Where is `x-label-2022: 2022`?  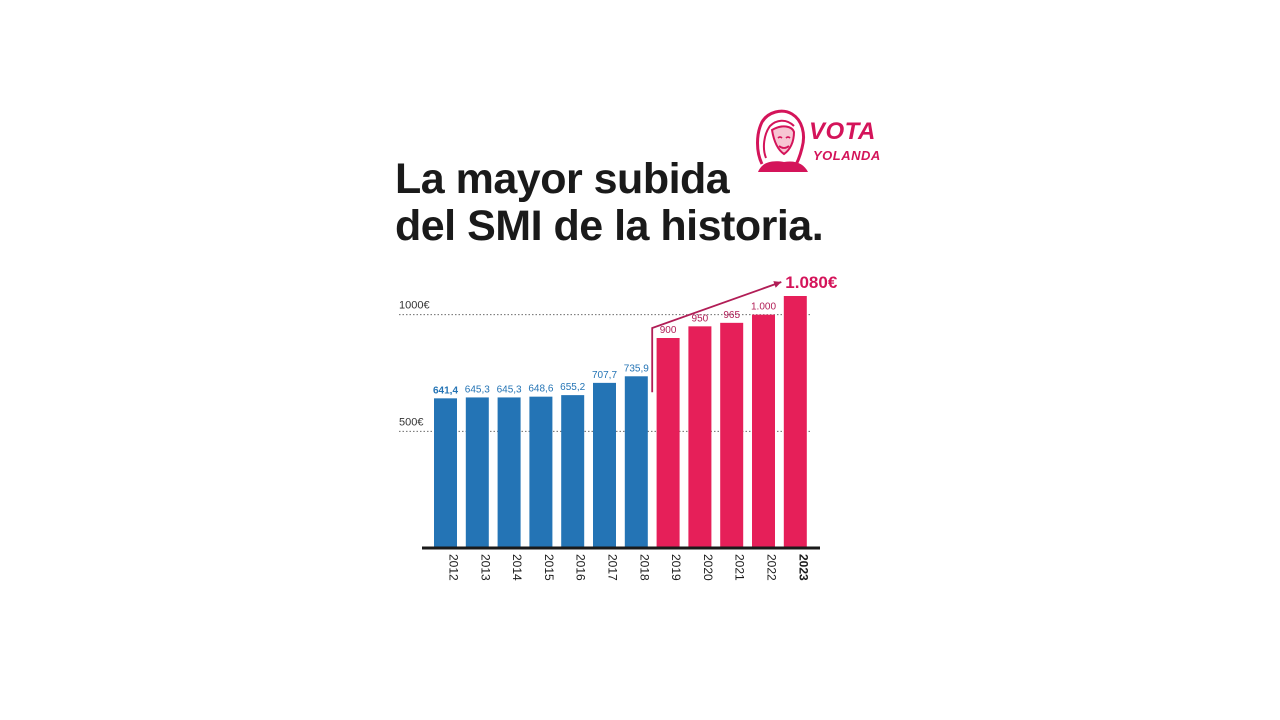
x-label-2022: 2022 is located at coordinates (772, 567).